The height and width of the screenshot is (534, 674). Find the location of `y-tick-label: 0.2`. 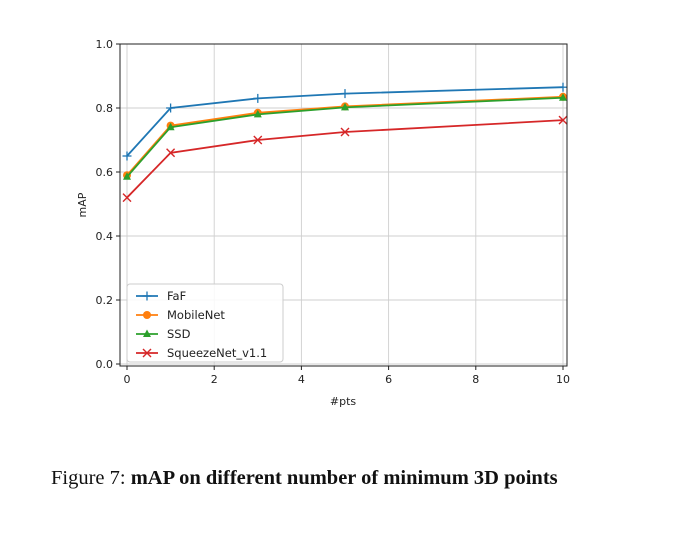

y-tick-label: 0.2 is located at coordinates (105, 300).